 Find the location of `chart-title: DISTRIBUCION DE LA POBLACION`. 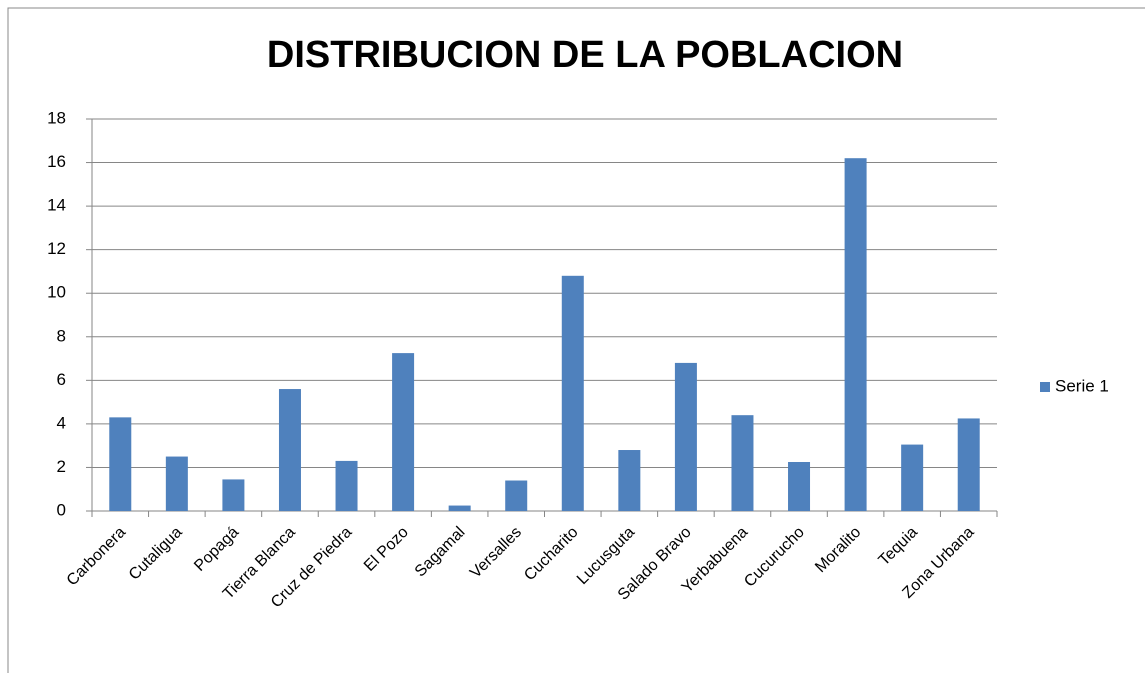

chart-title: DISTRIBUCION DE LA POBLACION is located at coordinates (585, 55).